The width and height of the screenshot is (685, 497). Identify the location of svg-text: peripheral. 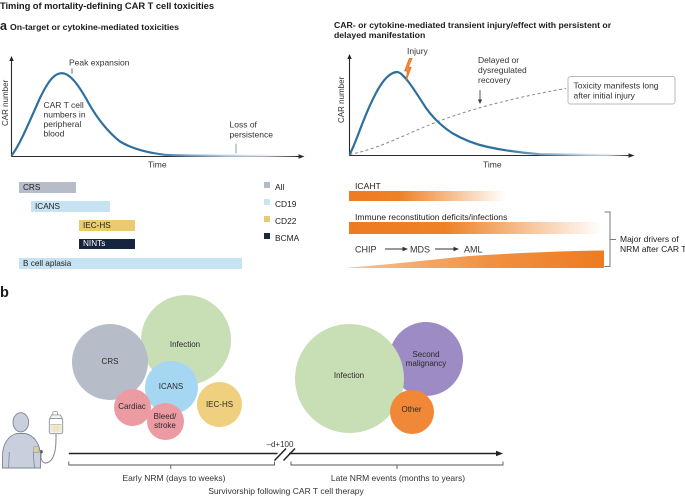
(63, 124).